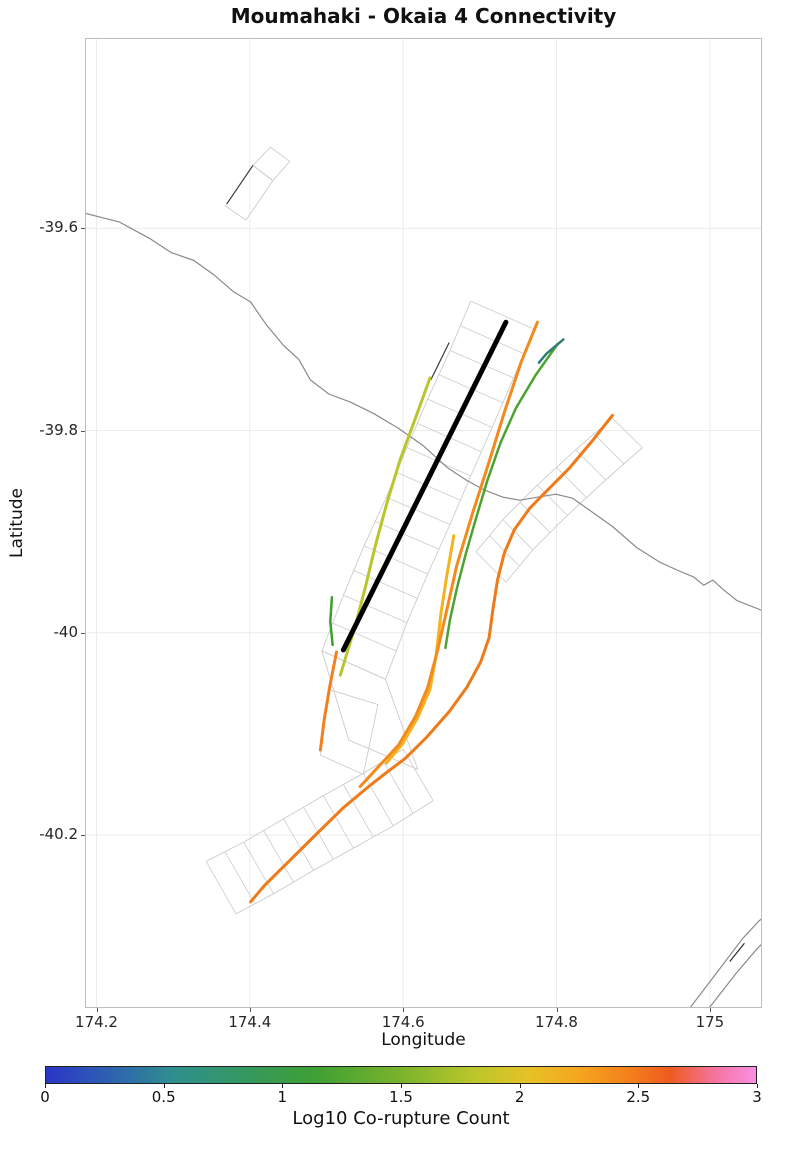 The image size is (800, 1150). I want to click on colorbar-tick-label: 2.5, so click(638, 1097).